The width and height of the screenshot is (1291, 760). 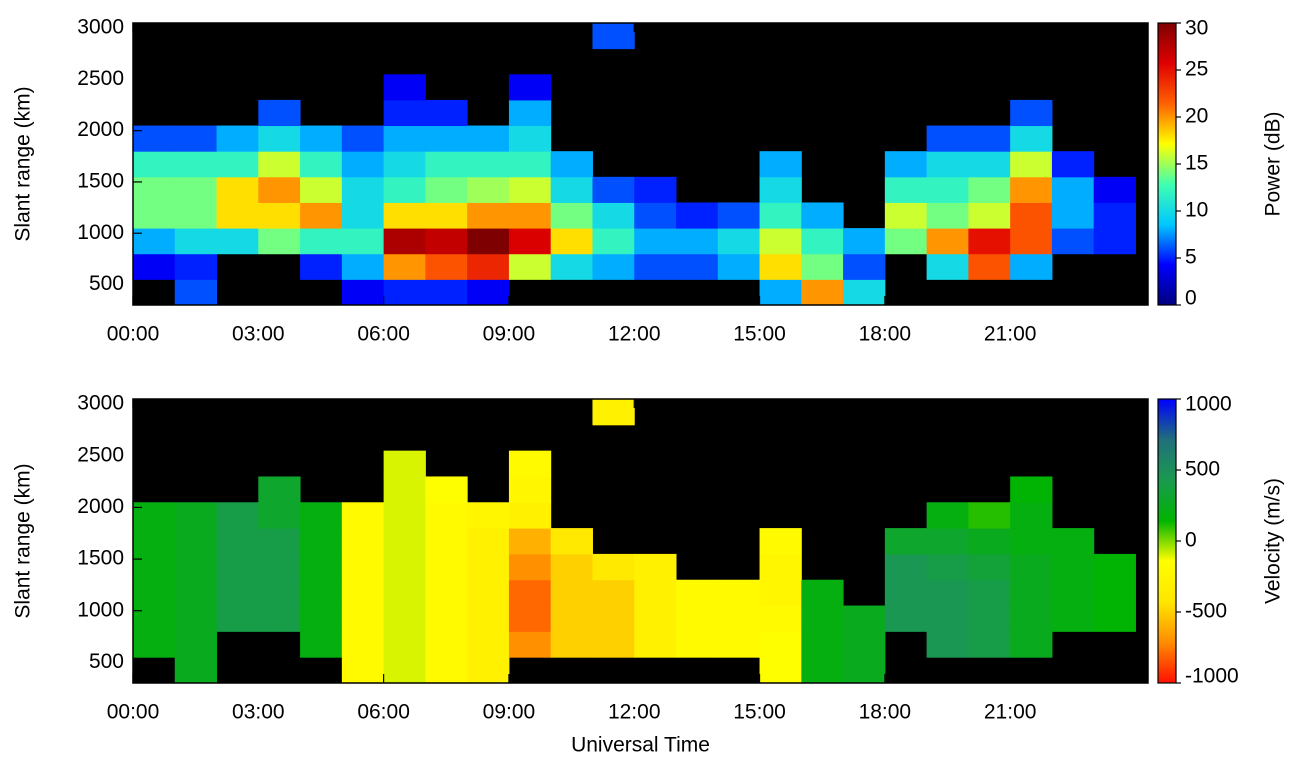 What do you see at coordinates (1010, 712) in the screenshot?
I see `x-tick-label: 21:00` at bounding box center [1010, 712].